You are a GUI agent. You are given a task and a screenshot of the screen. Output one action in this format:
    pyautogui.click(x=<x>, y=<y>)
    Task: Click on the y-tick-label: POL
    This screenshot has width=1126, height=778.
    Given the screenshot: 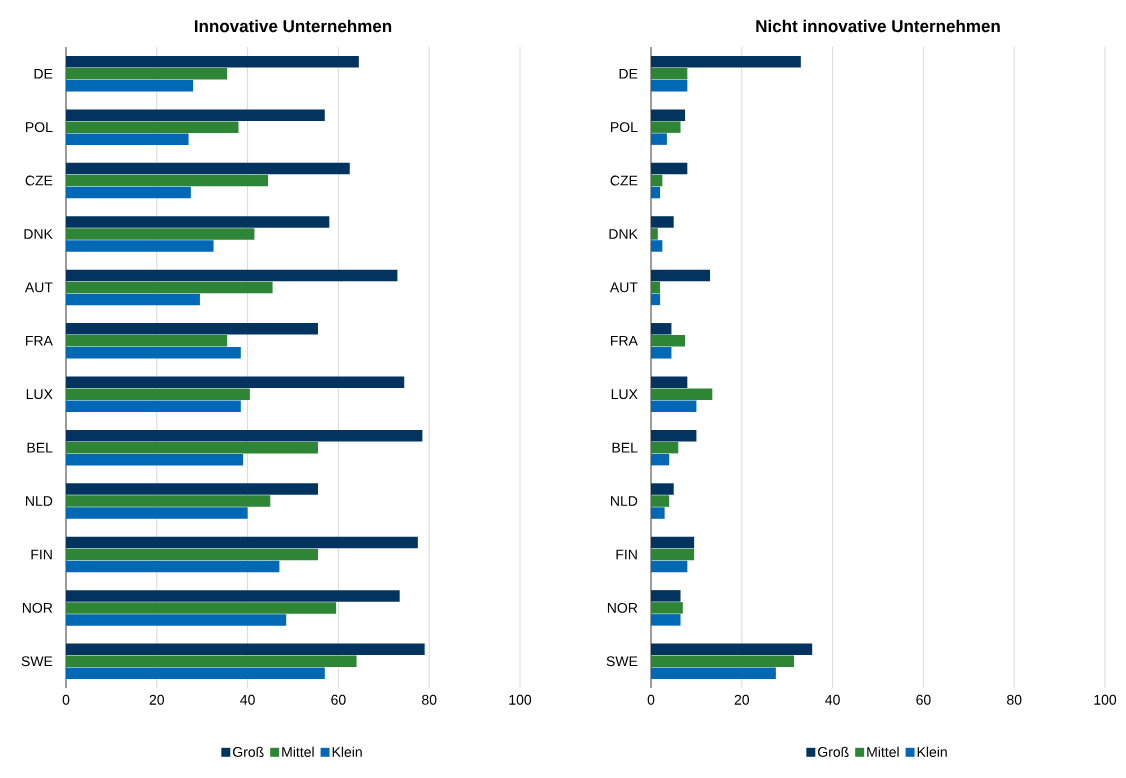 What is the action you would take?
    pyautogui.click(x=39, y=127)
    